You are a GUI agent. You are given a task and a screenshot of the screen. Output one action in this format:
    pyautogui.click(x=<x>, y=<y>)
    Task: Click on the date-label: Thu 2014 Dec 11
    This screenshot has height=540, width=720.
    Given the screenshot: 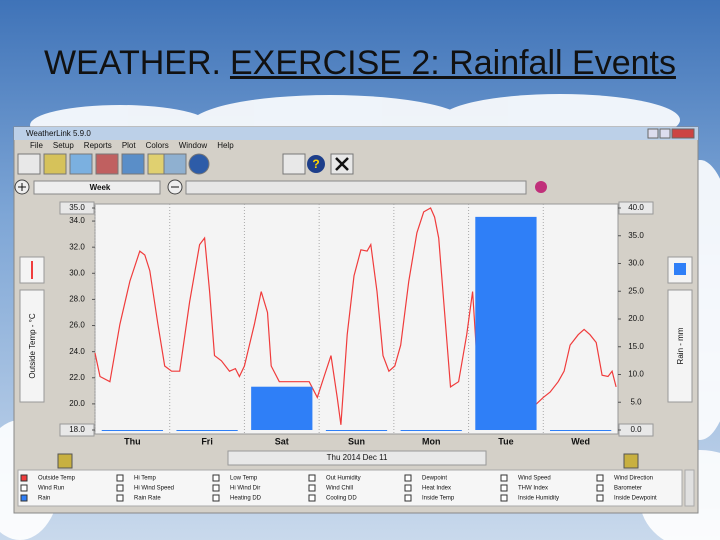 What is the action you would take?
    pyautogui.click(x=357, y=457)
    